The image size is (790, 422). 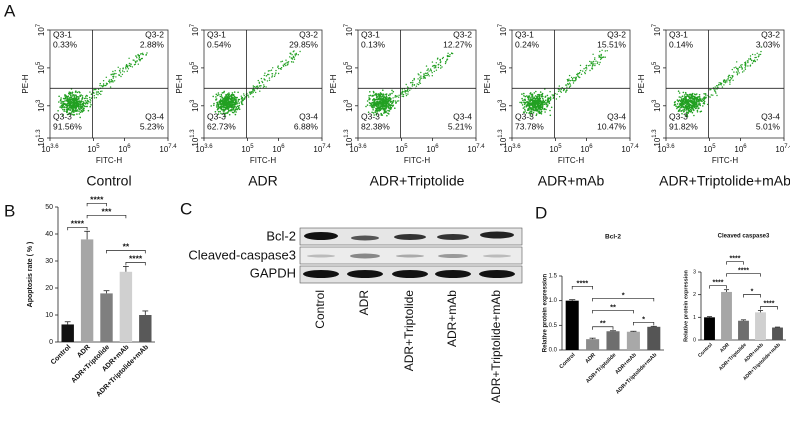 I want to click on plot-title: ADR, so click(x=263, y=181).